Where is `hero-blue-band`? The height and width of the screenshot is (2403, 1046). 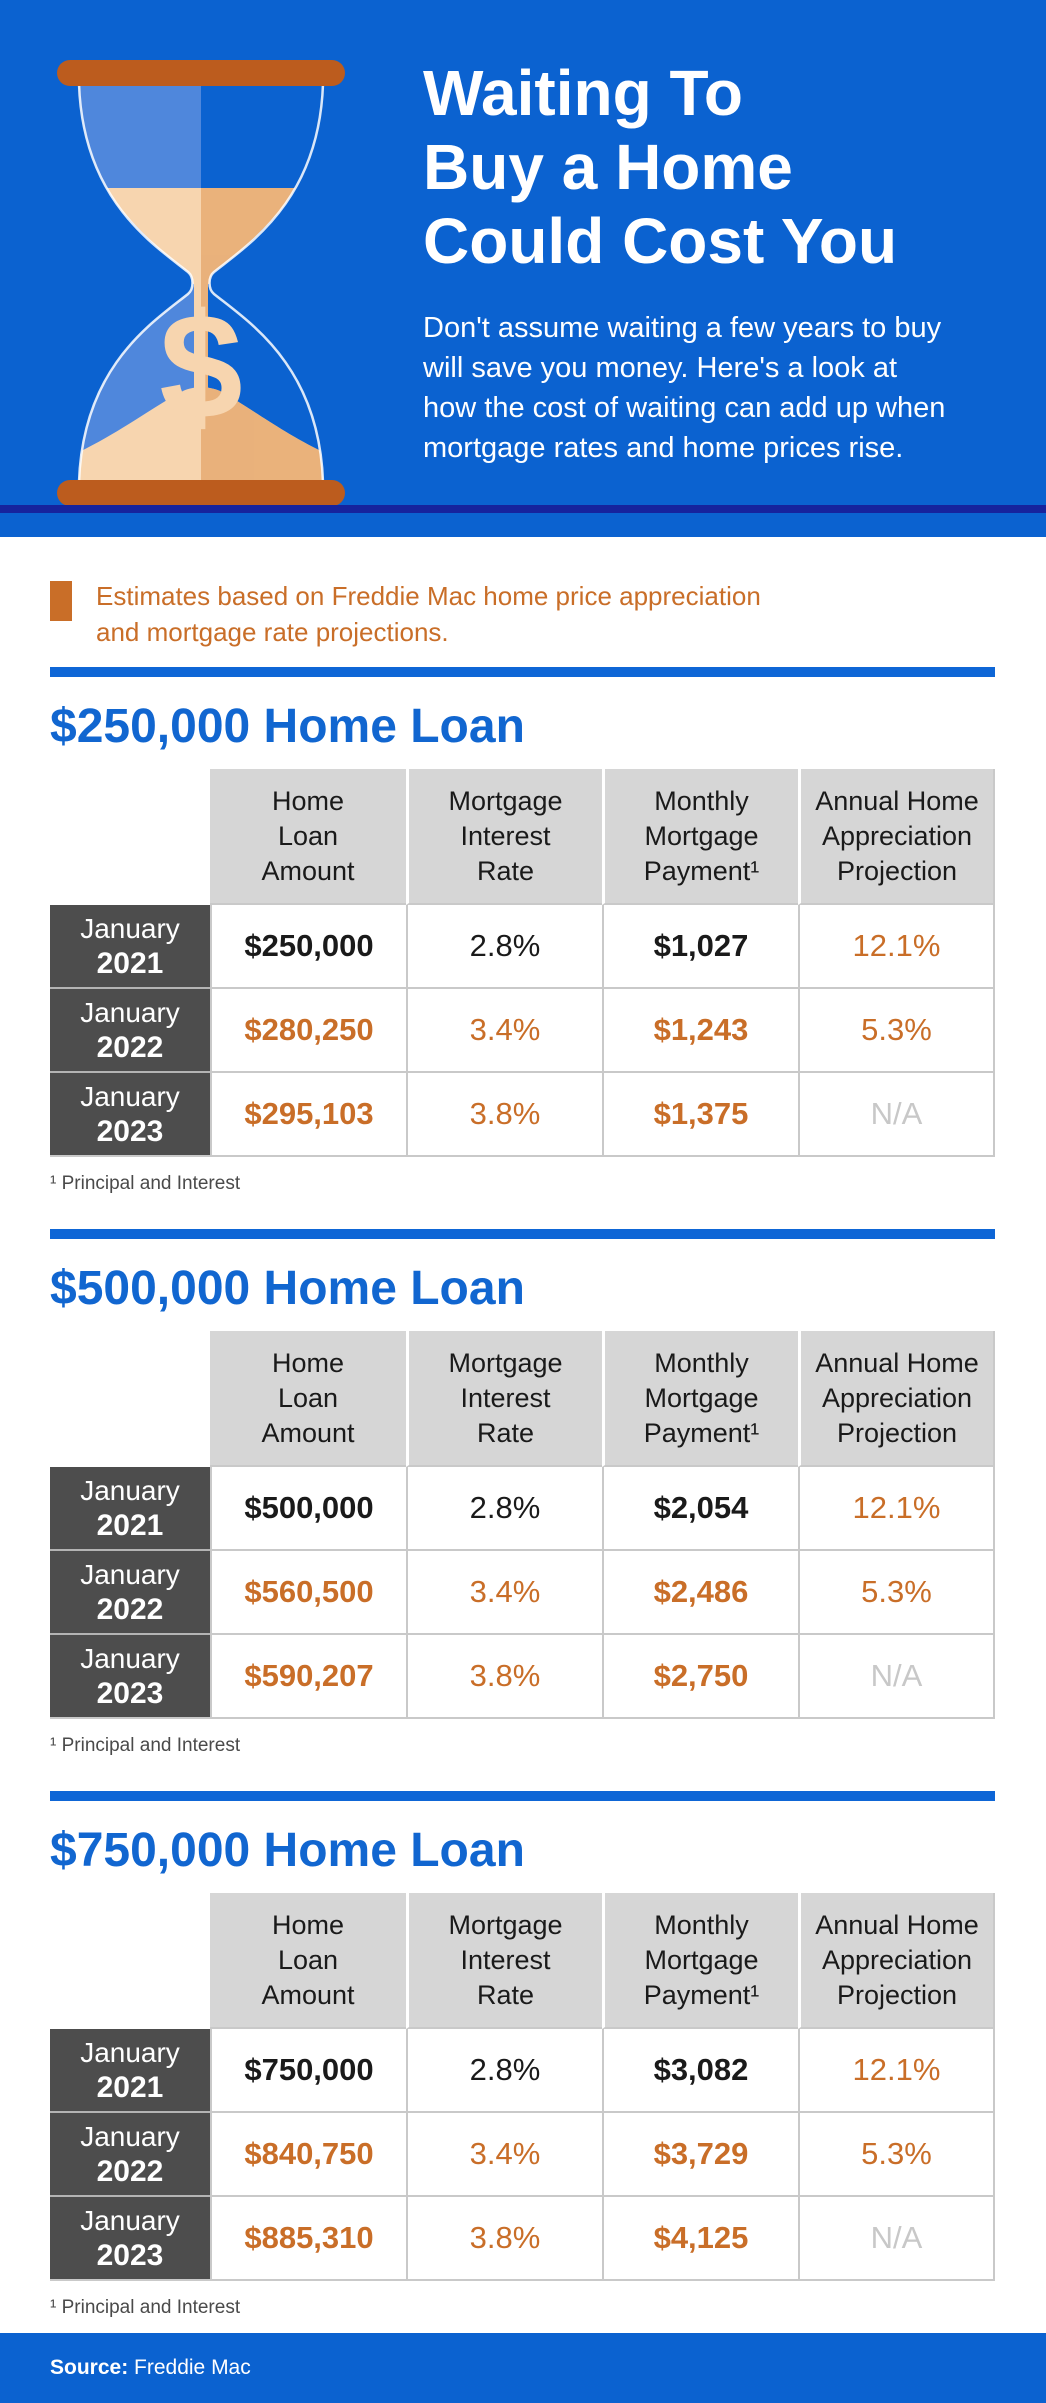 hero-blue-band is located at coordinates (523, 525).